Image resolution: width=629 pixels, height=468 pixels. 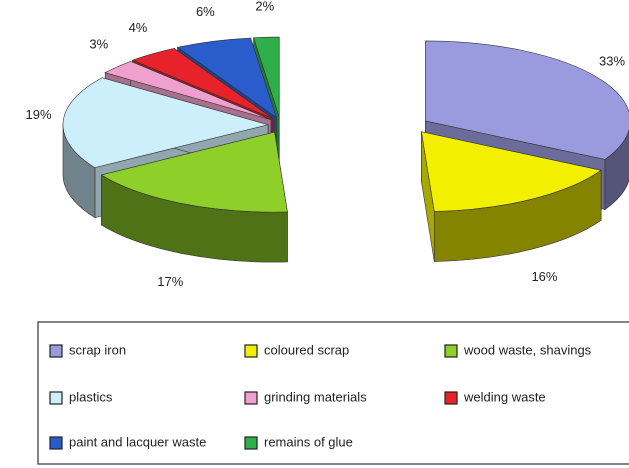 I want to click on data-label: 17%, so click(x=170, y=281).